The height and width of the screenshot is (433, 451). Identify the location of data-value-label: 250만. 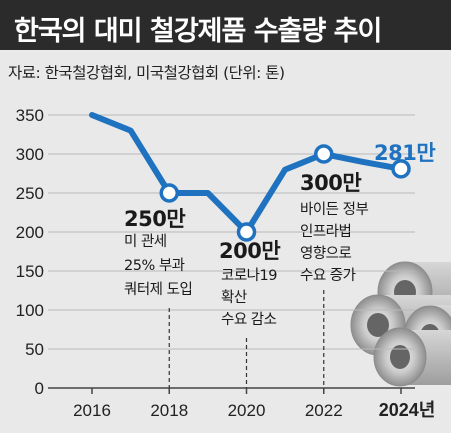
(154, 219).